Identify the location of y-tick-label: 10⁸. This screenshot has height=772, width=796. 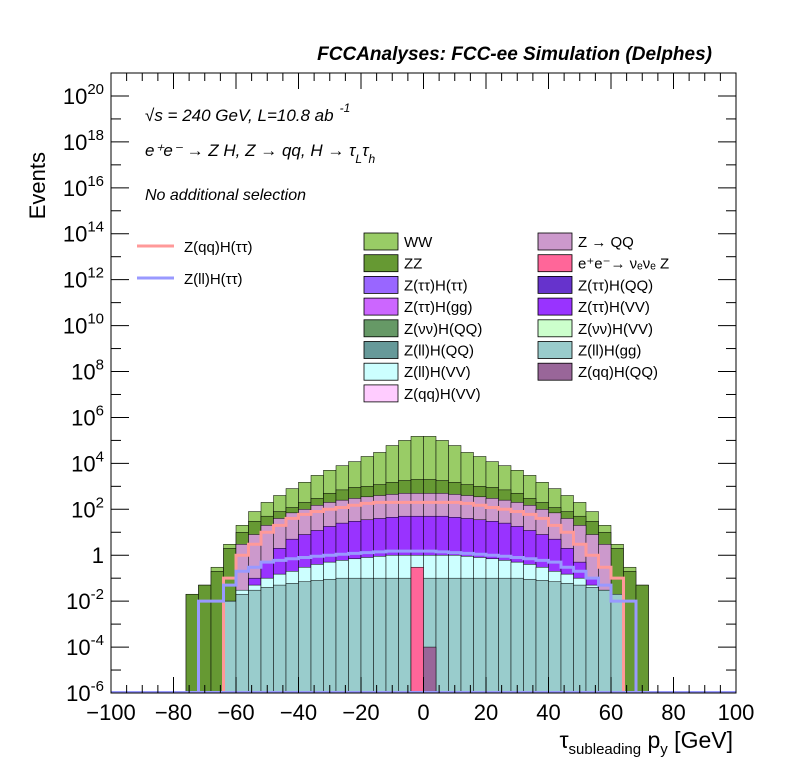
(87, 371).